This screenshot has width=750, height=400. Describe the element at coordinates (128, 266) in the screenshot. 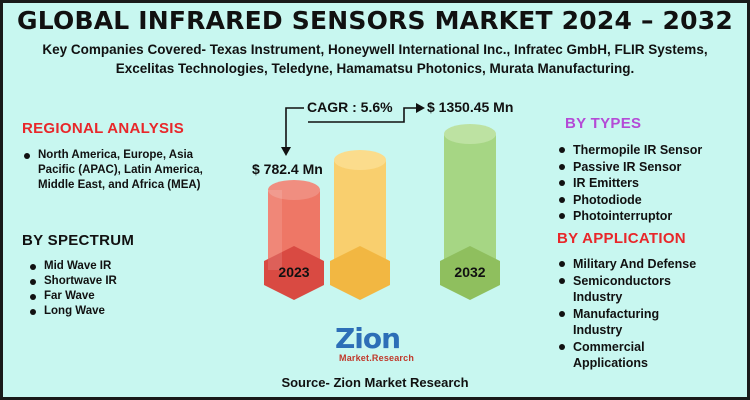

I see `spectrum-item: Mid Wave IR` at that location.